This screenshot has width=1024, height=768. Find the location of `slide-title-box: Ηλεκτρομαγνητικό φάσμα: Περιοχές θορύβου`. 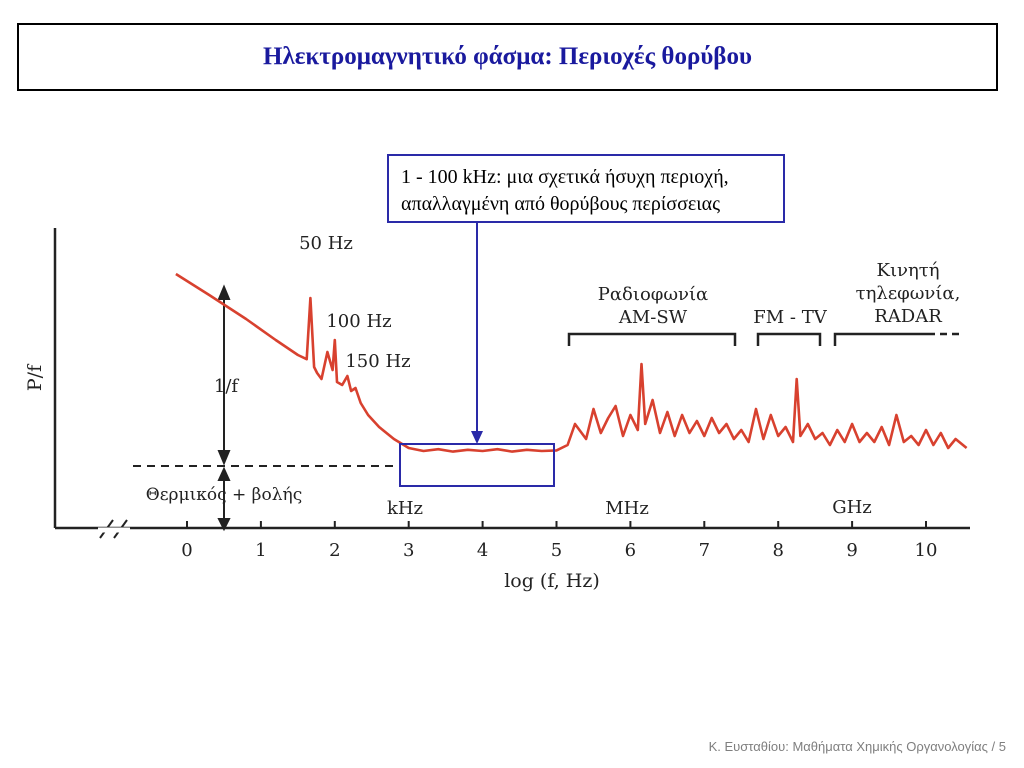

slide-title-box: Ηλεκτρομαγνητικό φάσμα: Περιοχές θορύβου is located at coordinates (507, 57).